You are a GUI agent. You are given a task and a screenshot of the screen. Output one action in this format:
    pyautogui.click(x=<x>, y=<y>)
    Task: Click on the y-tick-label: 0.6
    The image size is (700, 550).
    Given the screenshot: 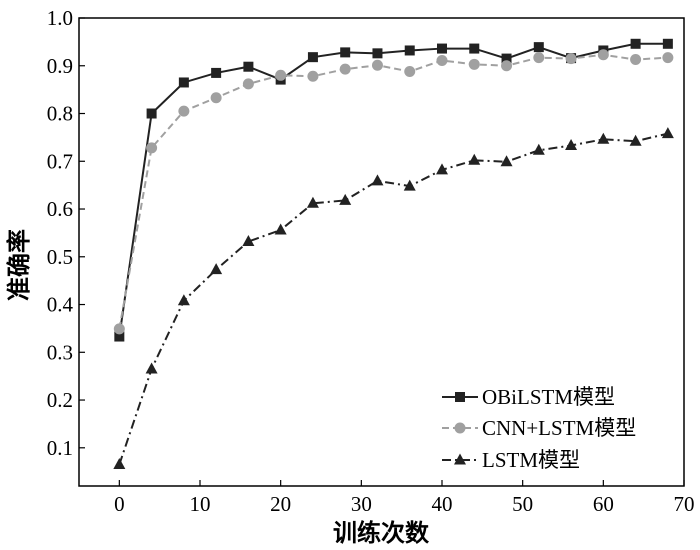 What is the action you would take?
    pyautogui.click(x=60, y=209)
    